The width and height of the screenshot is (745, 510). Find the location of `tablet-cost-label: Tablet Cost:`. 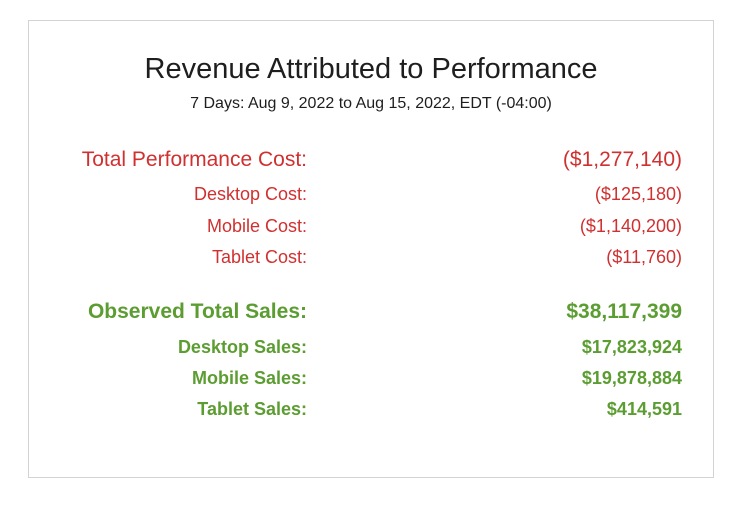

tablet-cost-label: Tablet Cost: is located at coordinates (259, 257).